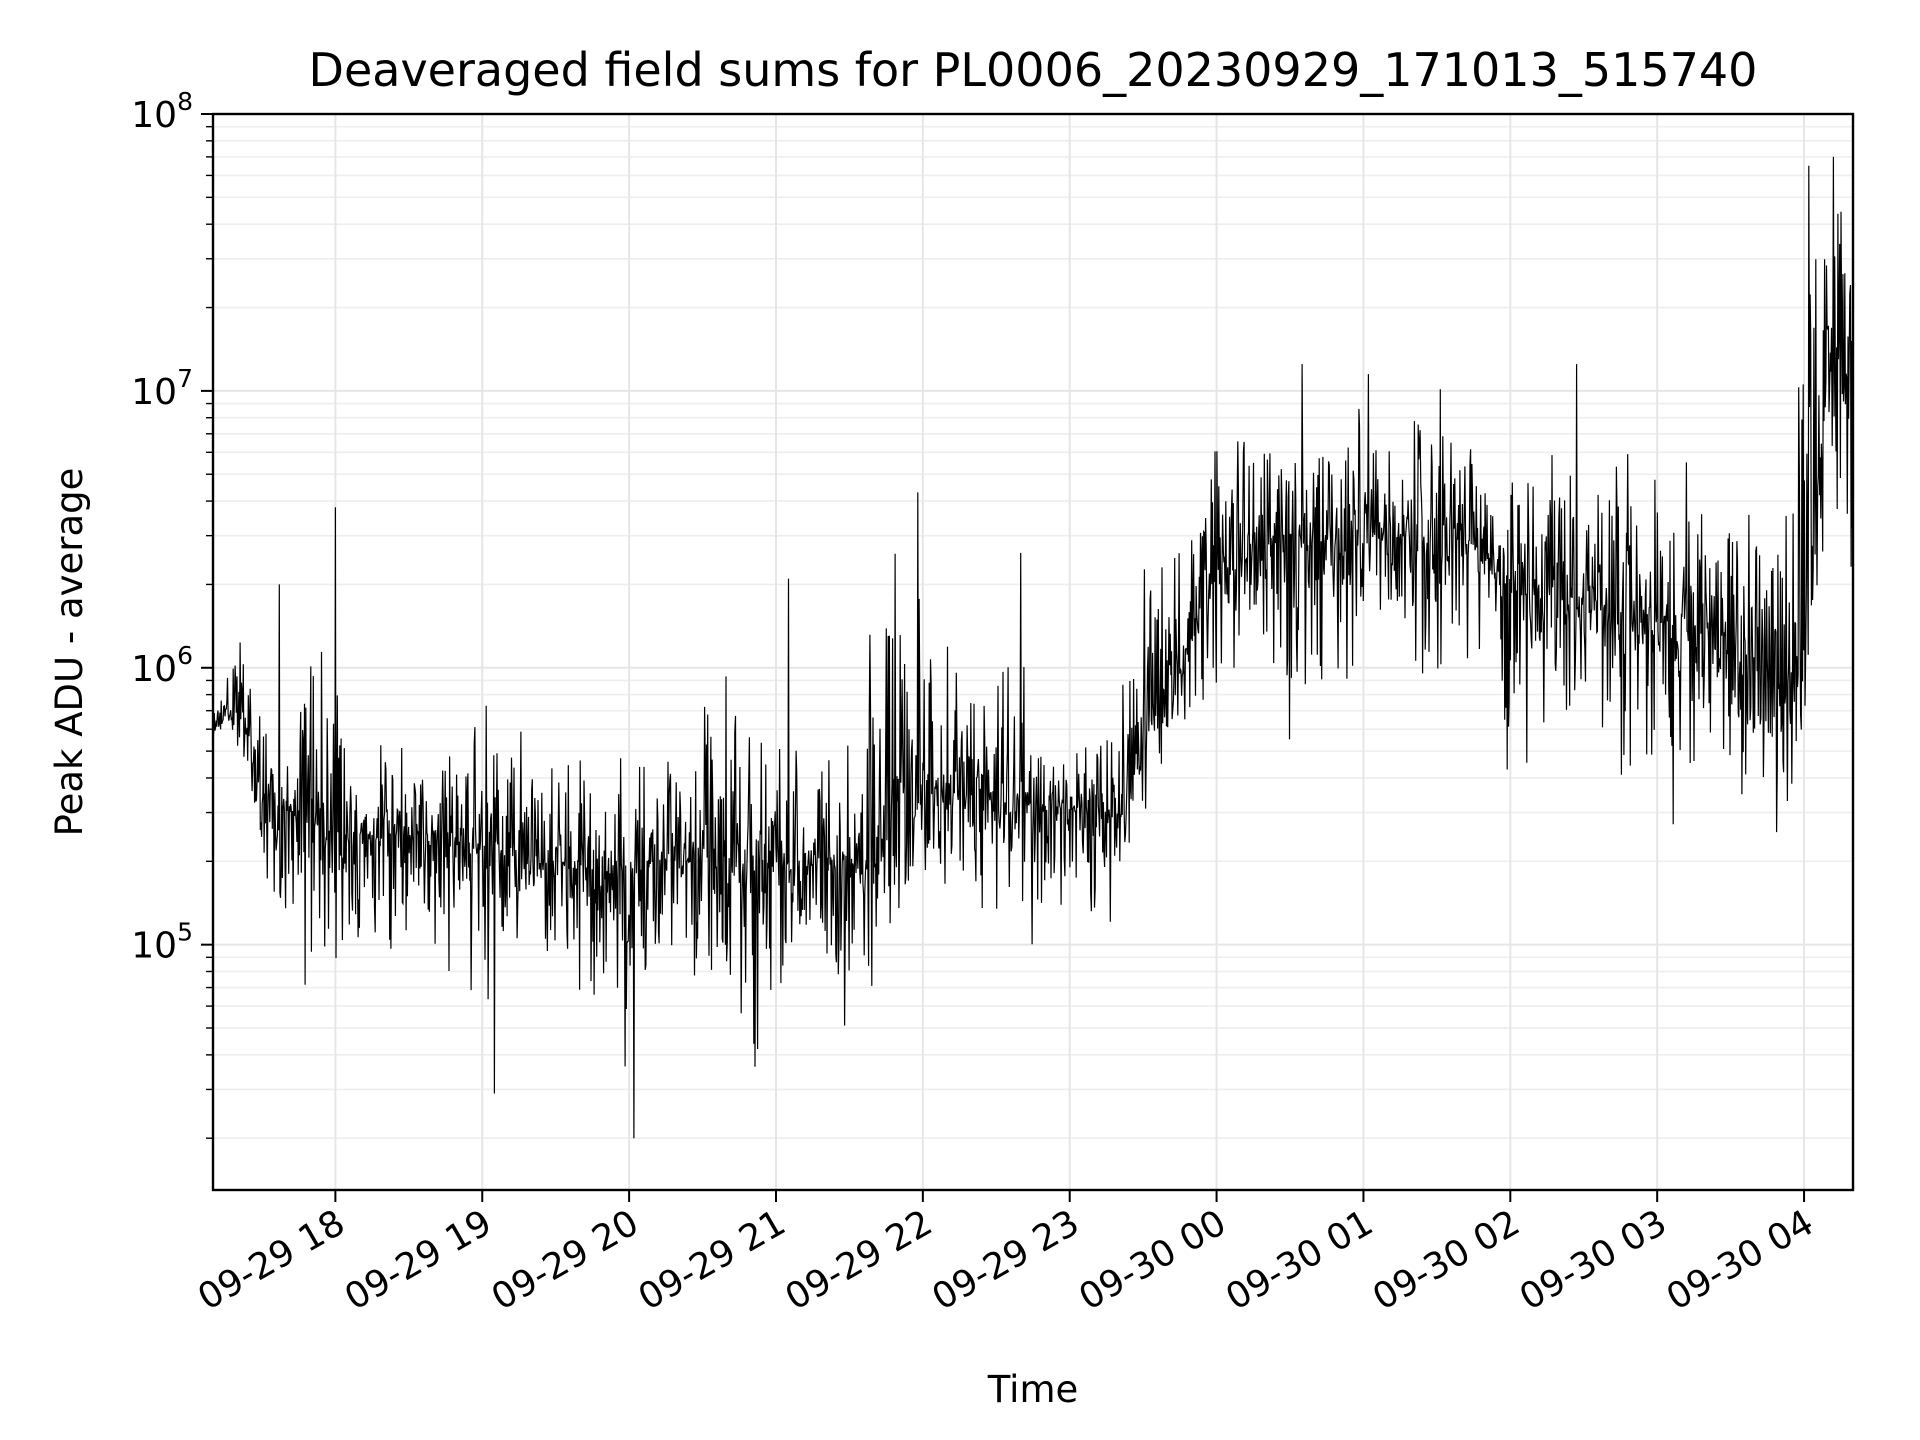 The width and height of the screenshot is (1920, 1440). I want to click on x-tick-label: 09-29 18, so click(271, 1260).